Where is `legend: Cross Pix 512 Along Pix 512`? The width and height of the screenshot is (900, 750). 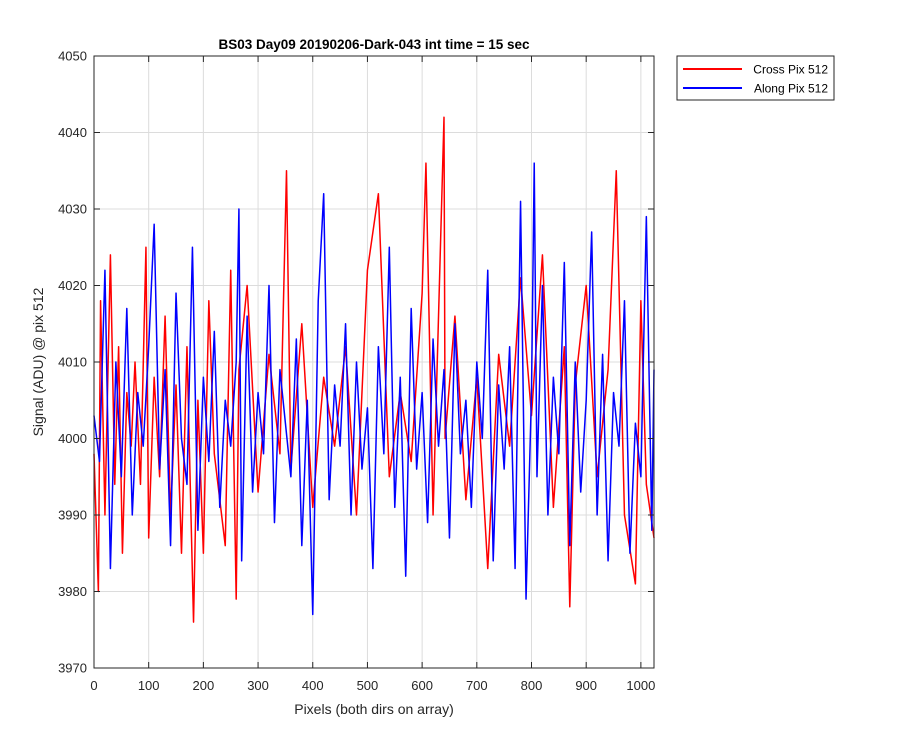 legend: Cross Pix 512 Along Pix 512 is located at coordinates (755, 78).